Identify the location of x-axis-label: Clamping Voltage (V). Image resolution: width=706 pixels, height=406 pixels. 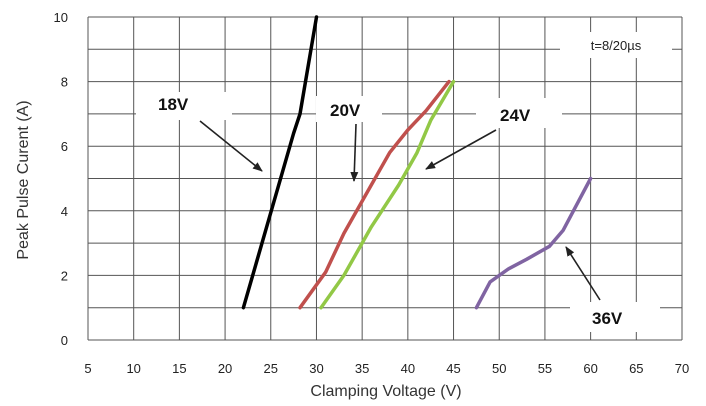
(385, 391).